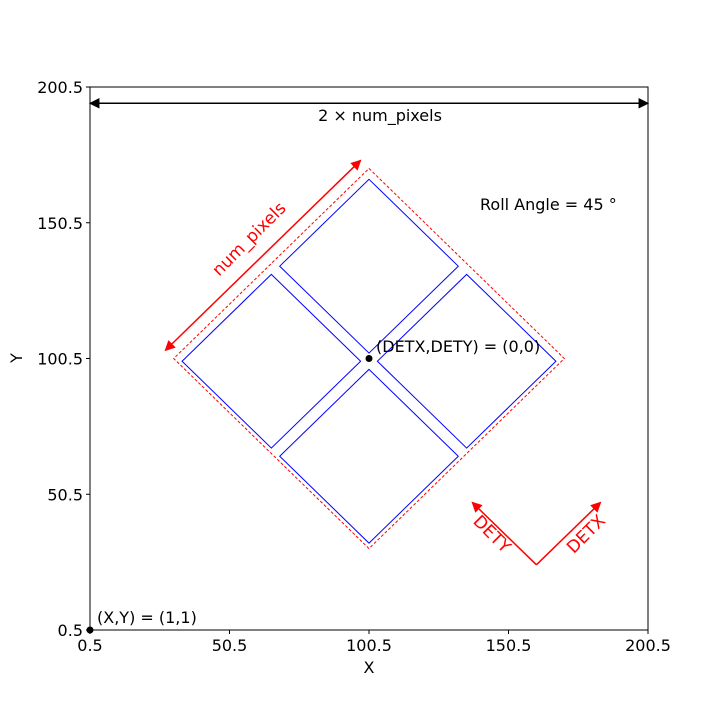 Image resolution: width=720 pixels, height=720 pixels. I want to click on roll-angle-label: Roll Angle = 45 °, so click(548, 204).